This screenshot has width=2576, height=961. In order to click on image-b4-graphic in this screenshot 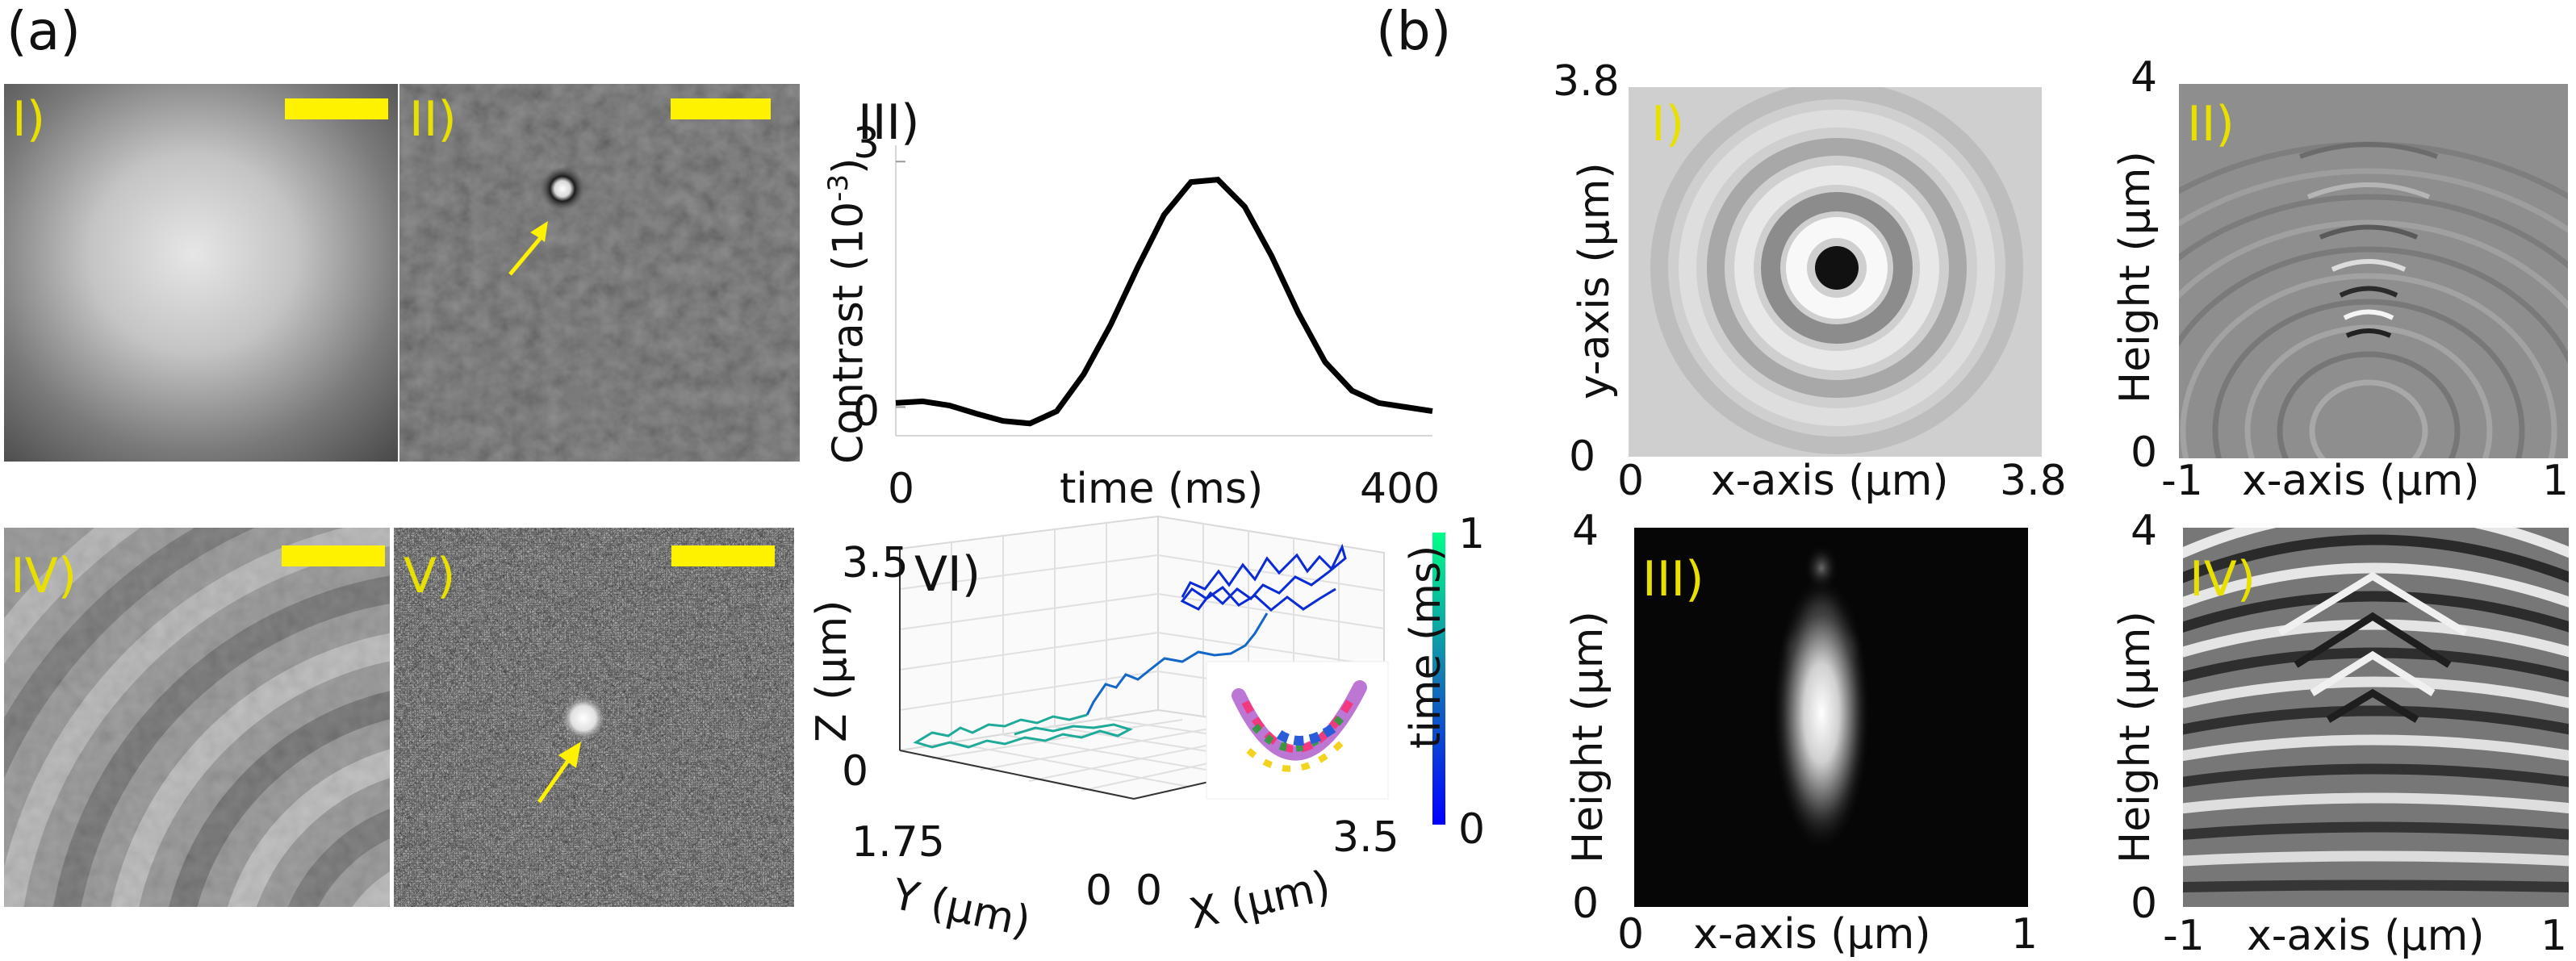, I will do `click(2376, 717)`.